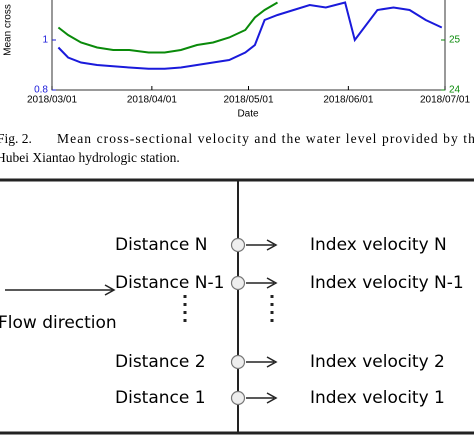 Image resolution: width=474 pixels, height=437 pixels. What do you see at coordinates (377, 362) in the screenshot?
I see `velocity-label: Index velocity 2` at bounding box center [377, 362].